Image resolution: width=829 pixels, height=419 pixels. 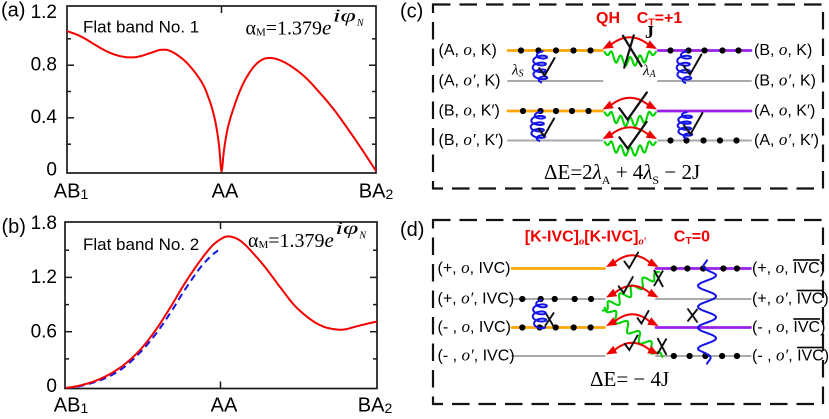 What do you see at coordinates (649, 32) in the screenshot?
I see `svg-text: J` at bounding box center [649, 32].